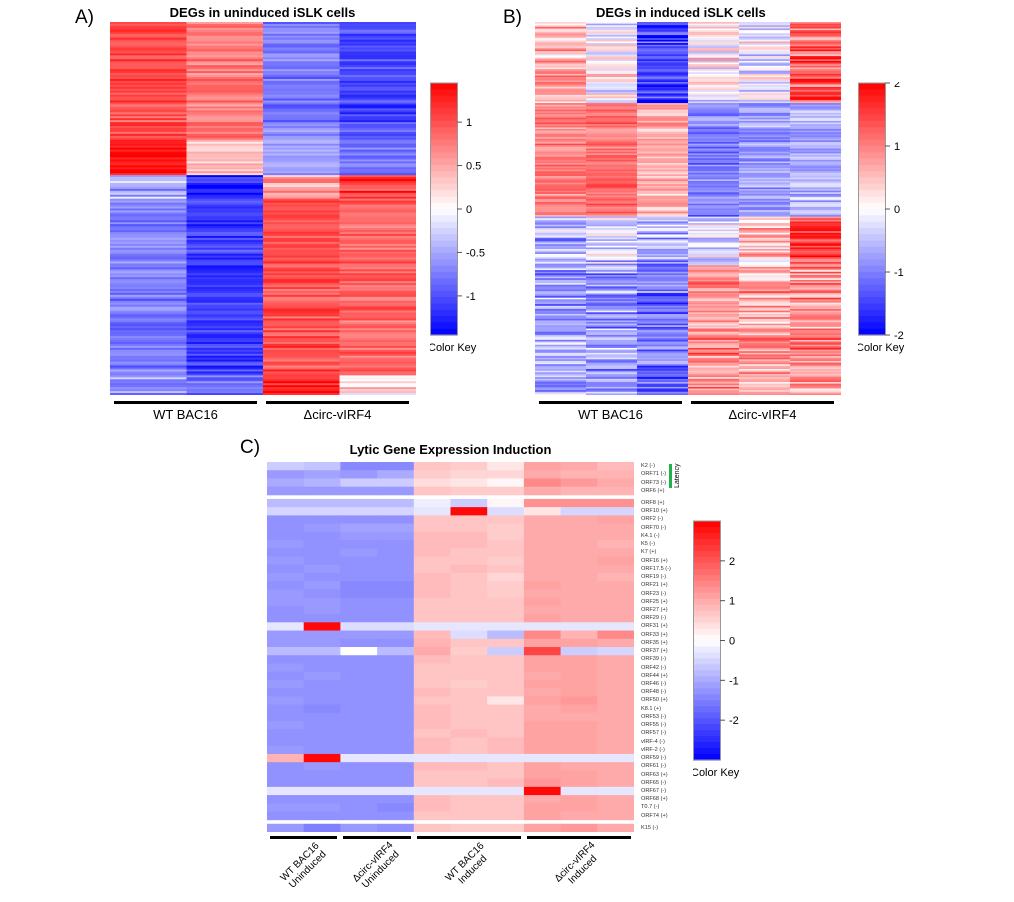 The image size is (1014, 902). Describe the element at coordinates (656, 568) in the screenshot. I see `gene-label: ORF17.5 (-)` at that location.